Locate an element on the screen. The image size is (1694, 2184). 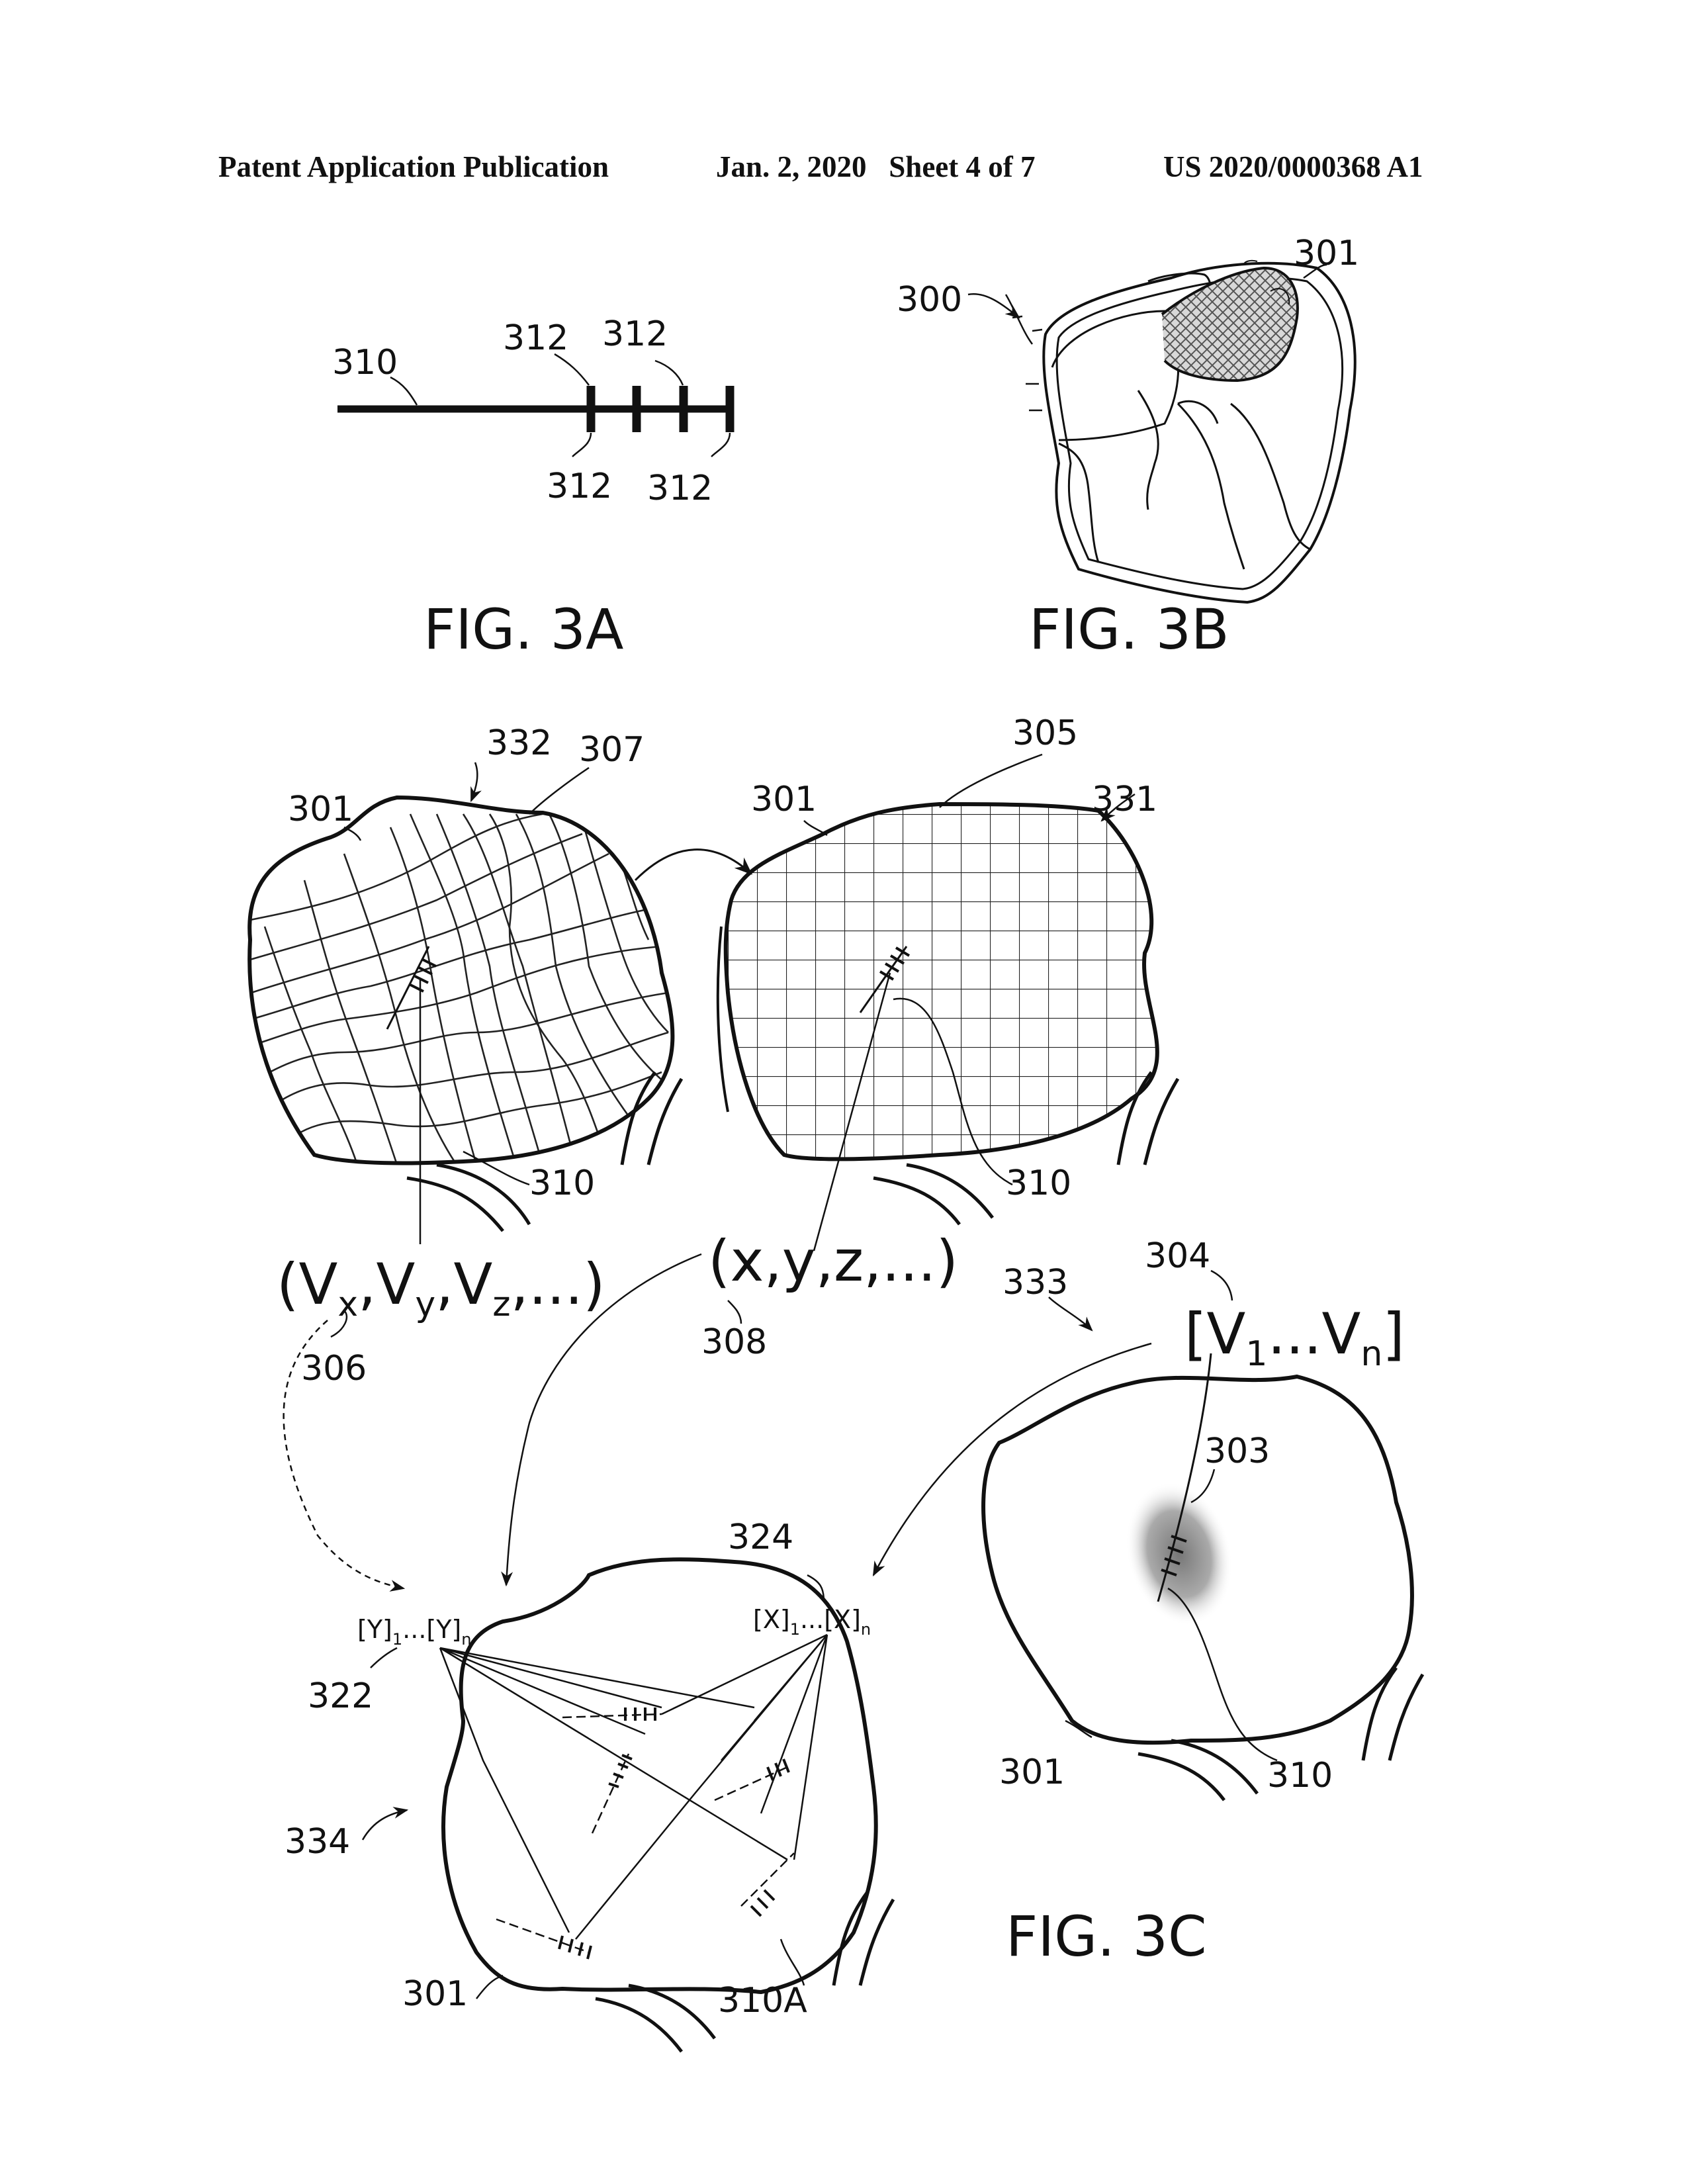
x-matrix-324: [X]1...[X]n is located at coordinates (812, 1622).